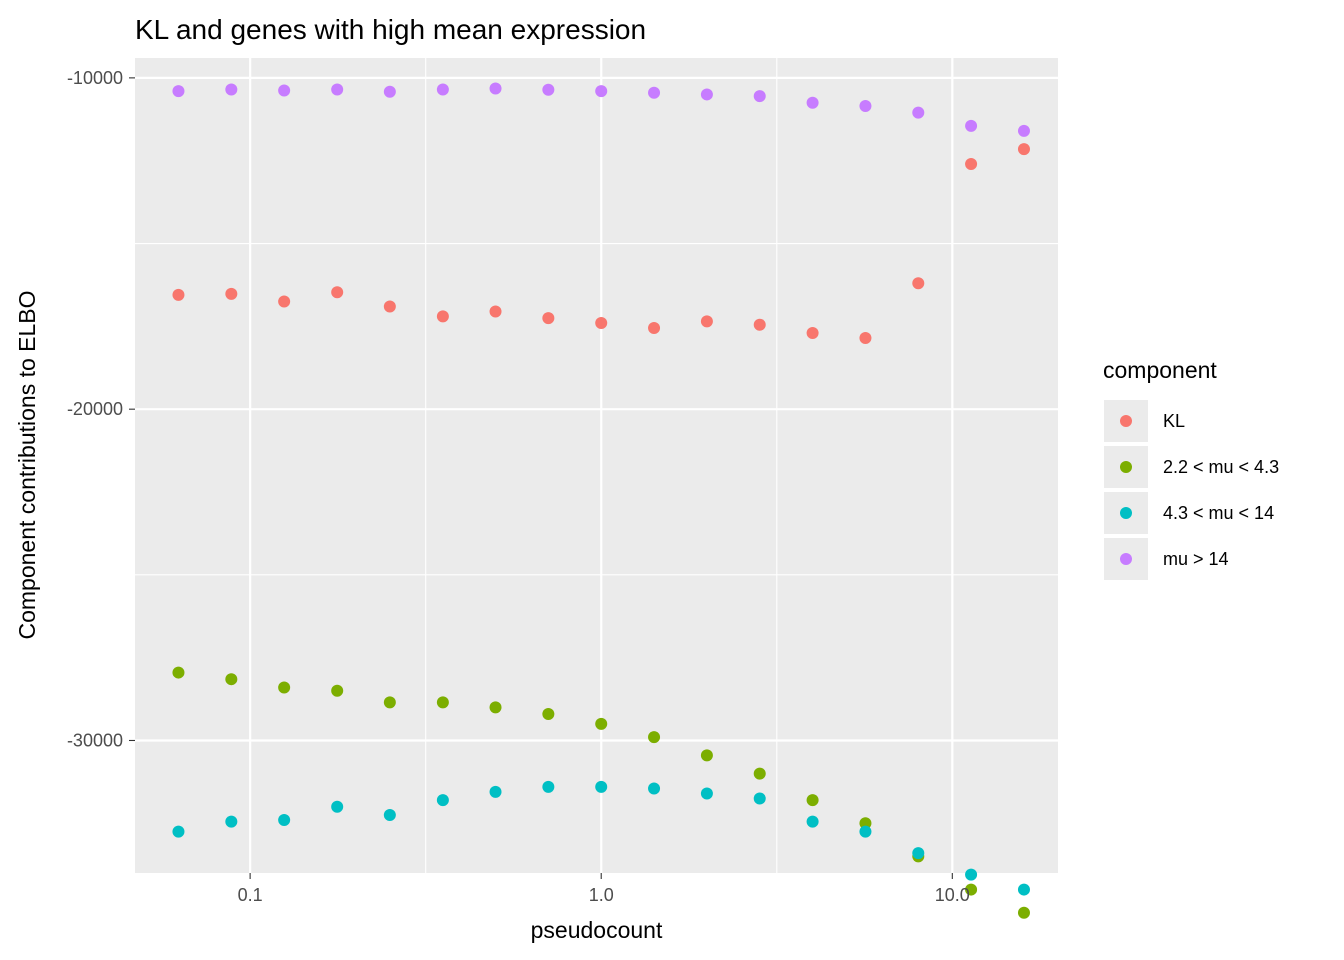  What do you see at coordinates (95, 78) in the screenshot?
I see `y-tick-label: -10000` at bounding box center [95, 78].